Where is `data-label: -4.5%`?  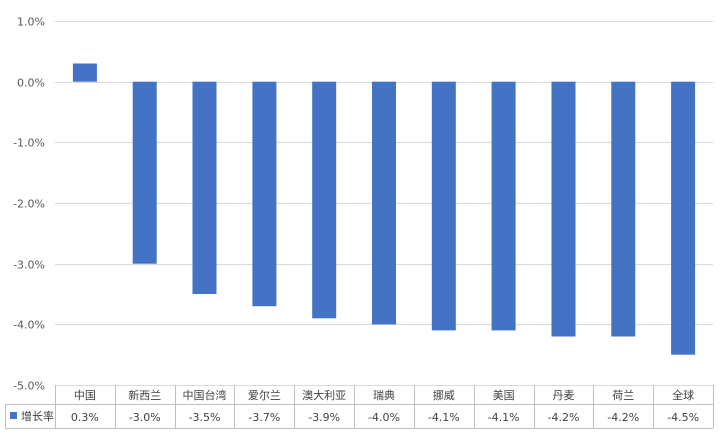
data-label: -4.5% is located at coordinates (683, 417).